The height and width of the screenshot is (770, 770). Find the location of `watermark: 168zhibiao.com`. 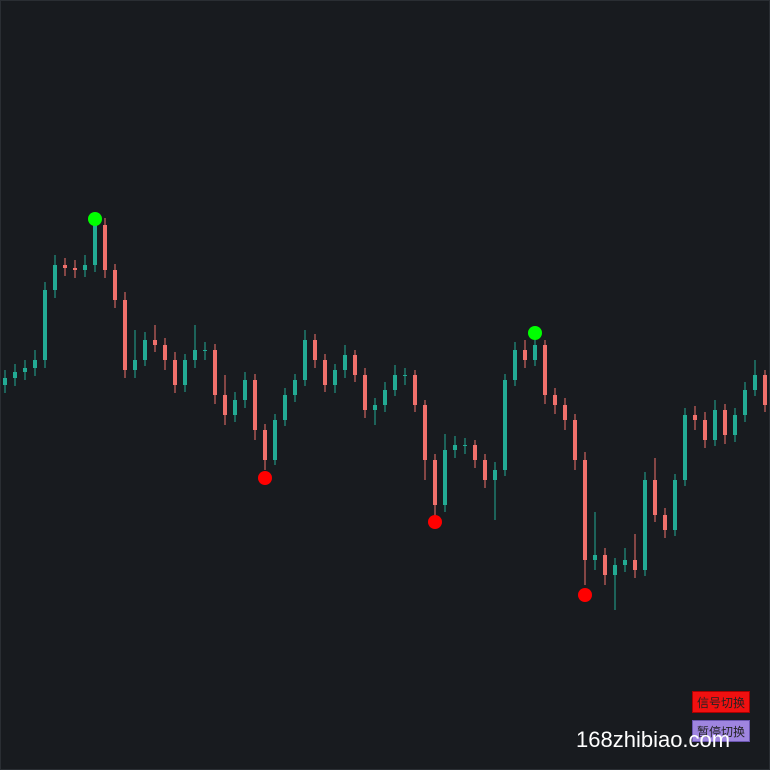

watermark: 168zhibiao.com is located at coordinates (653, 739).